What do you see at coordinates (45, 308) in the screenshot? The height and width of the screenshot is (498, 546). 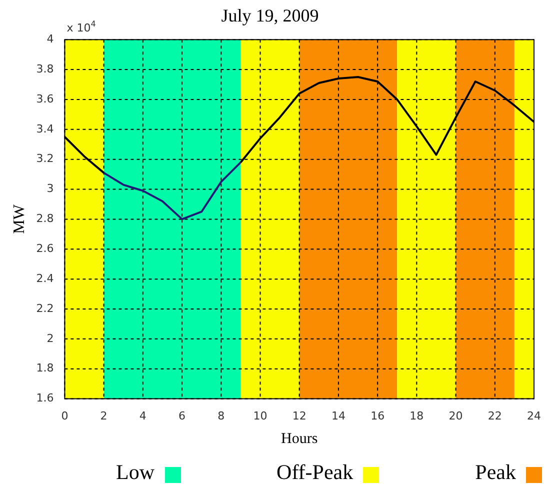 I see `y-tick-label: 2.2` at bounding box center [45, 308].